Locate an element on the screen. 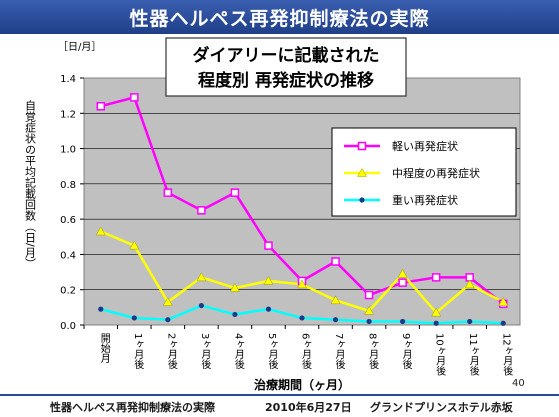  x-tick-label: 8ヶ月後 is located at coordinates (373, 351).